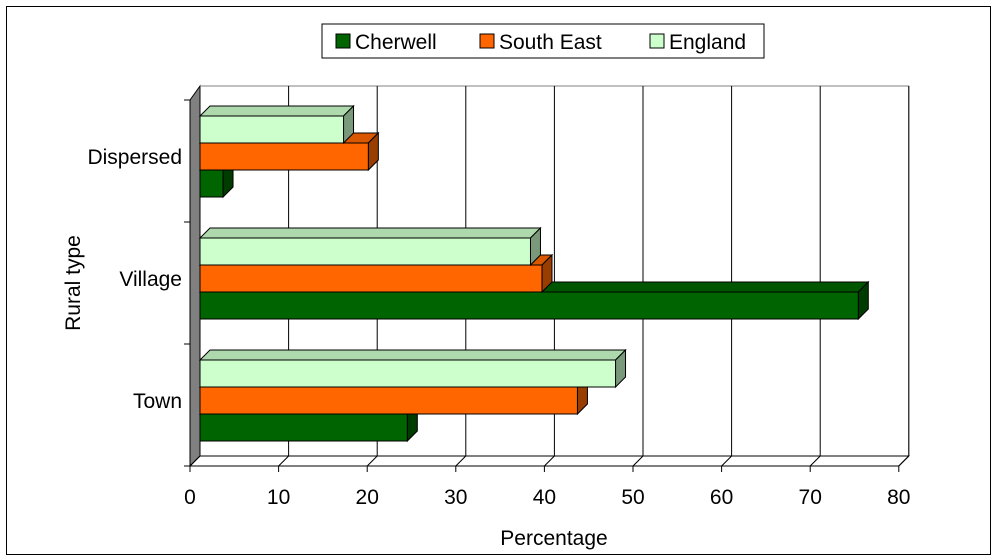  What do you see at coordinates (371, 278) in the screenshot?
I see `bar-south-east-village` at bounding box center [371, 278].